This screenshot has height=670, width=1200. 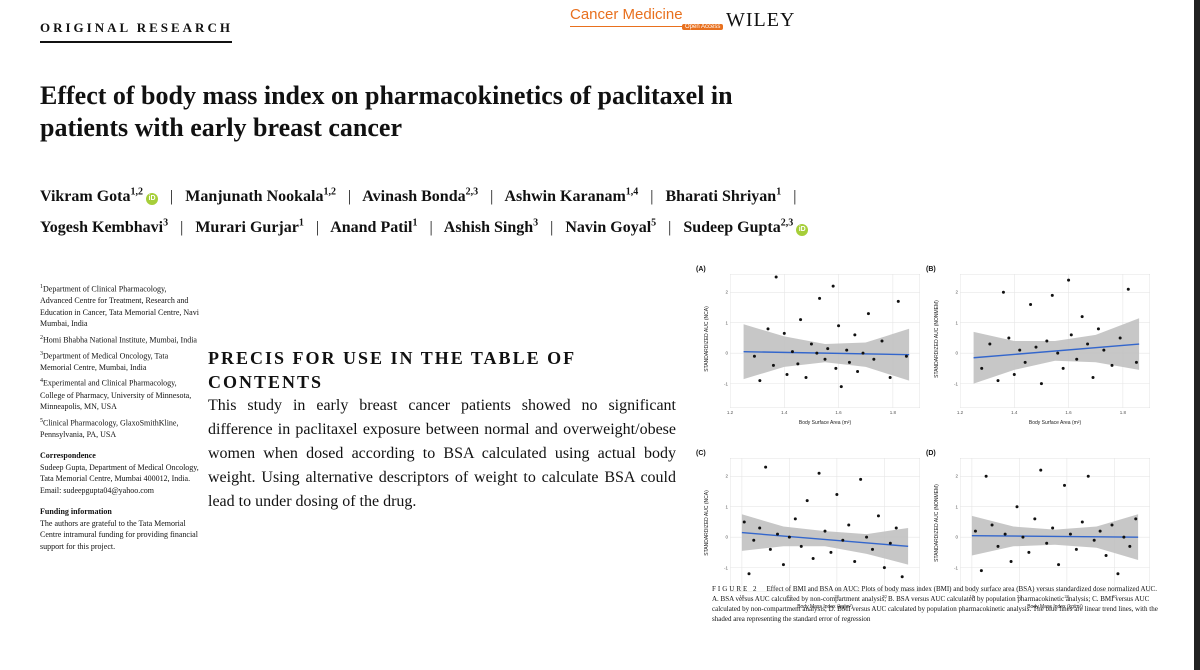 What do you see at coordinates (701, 269) in the screenshot?
I see `panel-label: (A)` at bounding box center [701, 269].